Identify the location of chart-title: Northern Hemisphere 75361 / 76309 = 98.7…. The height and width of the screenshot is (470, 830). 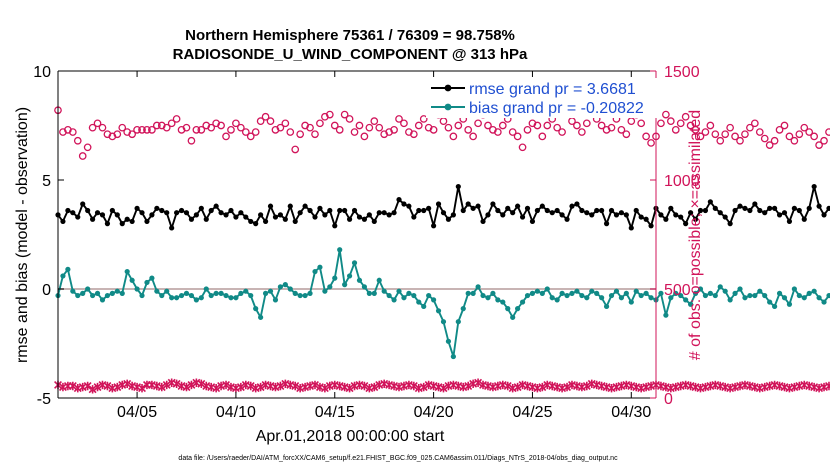
(350, 35).